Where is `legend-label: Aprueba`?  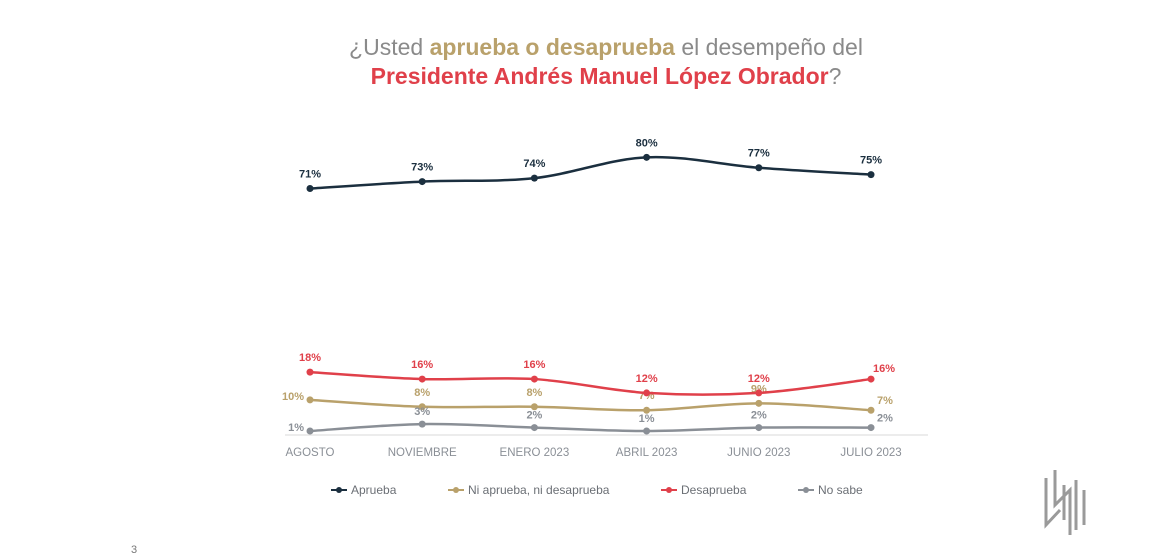 legend-label: Aprueba is located at coordinates (374, 490).